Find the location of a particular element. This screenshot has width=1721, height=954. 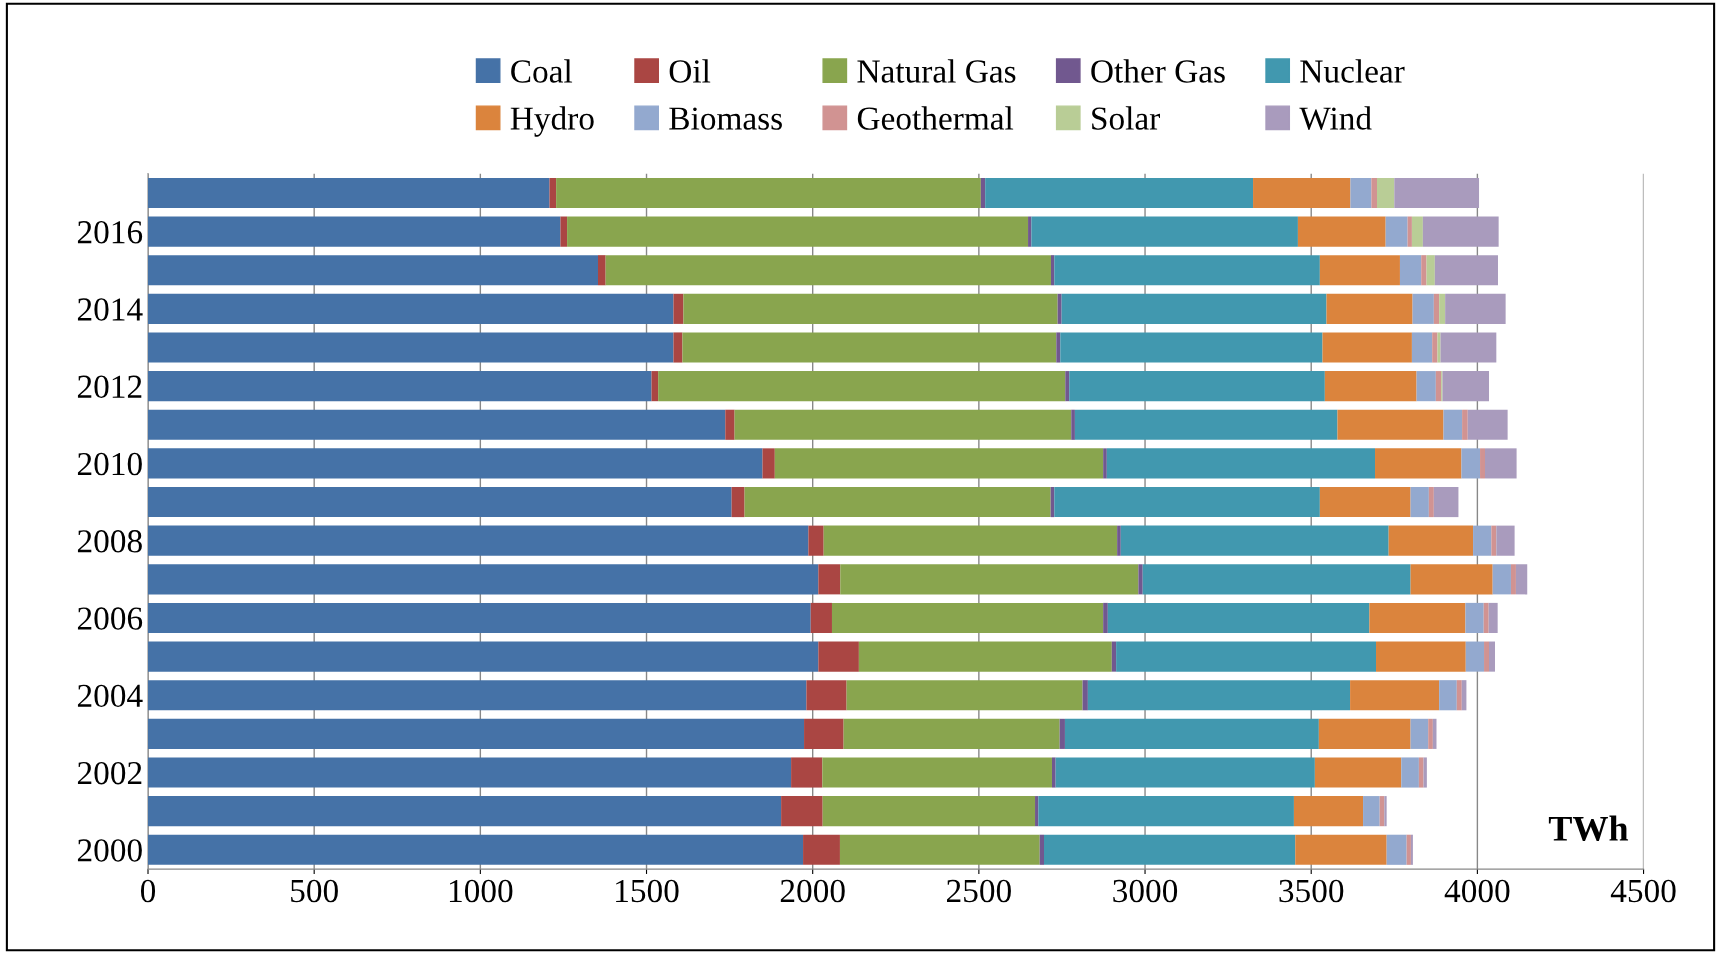

legend-label: Biomass is located at coordinates (725, 118).